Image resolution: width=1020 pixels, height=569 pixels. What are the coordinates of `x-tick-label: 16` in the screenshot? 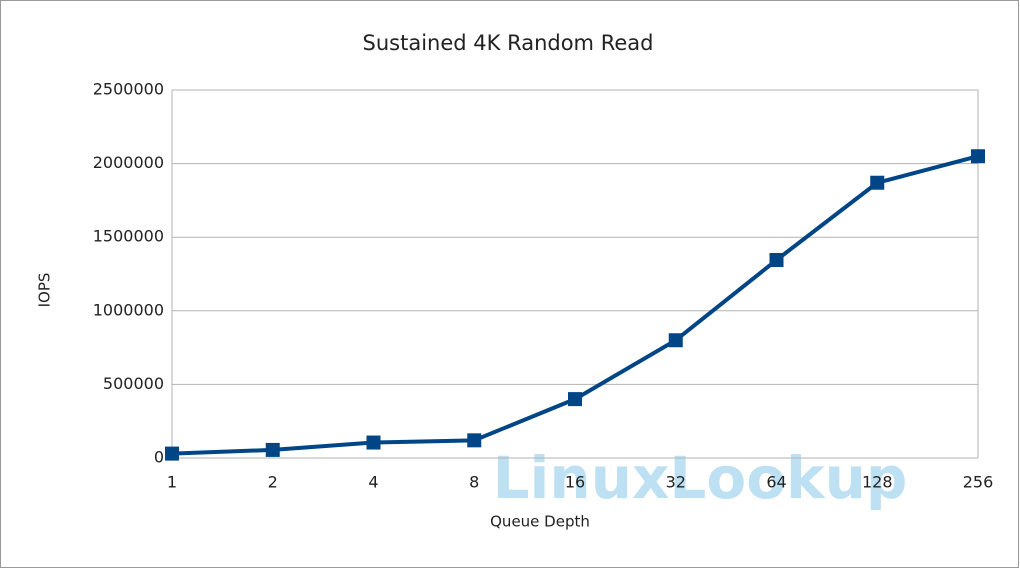 It's located at (575, 482).